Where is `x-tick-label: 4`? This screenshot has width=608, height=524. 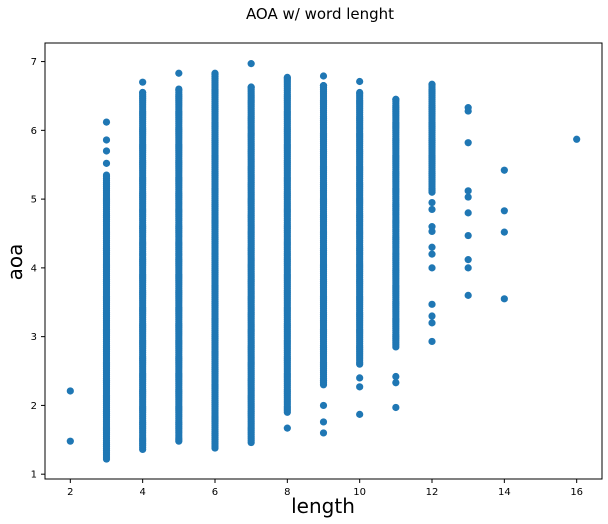
x-tick-label: 4 is located at coordinates (142, 492).